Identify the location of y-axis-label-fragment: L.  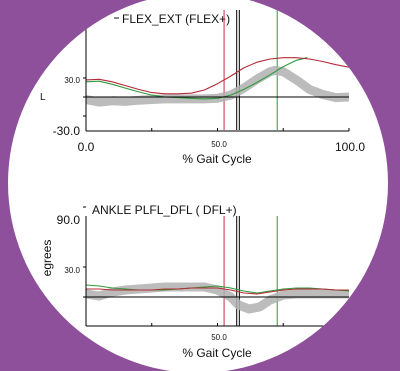
(43, 97).